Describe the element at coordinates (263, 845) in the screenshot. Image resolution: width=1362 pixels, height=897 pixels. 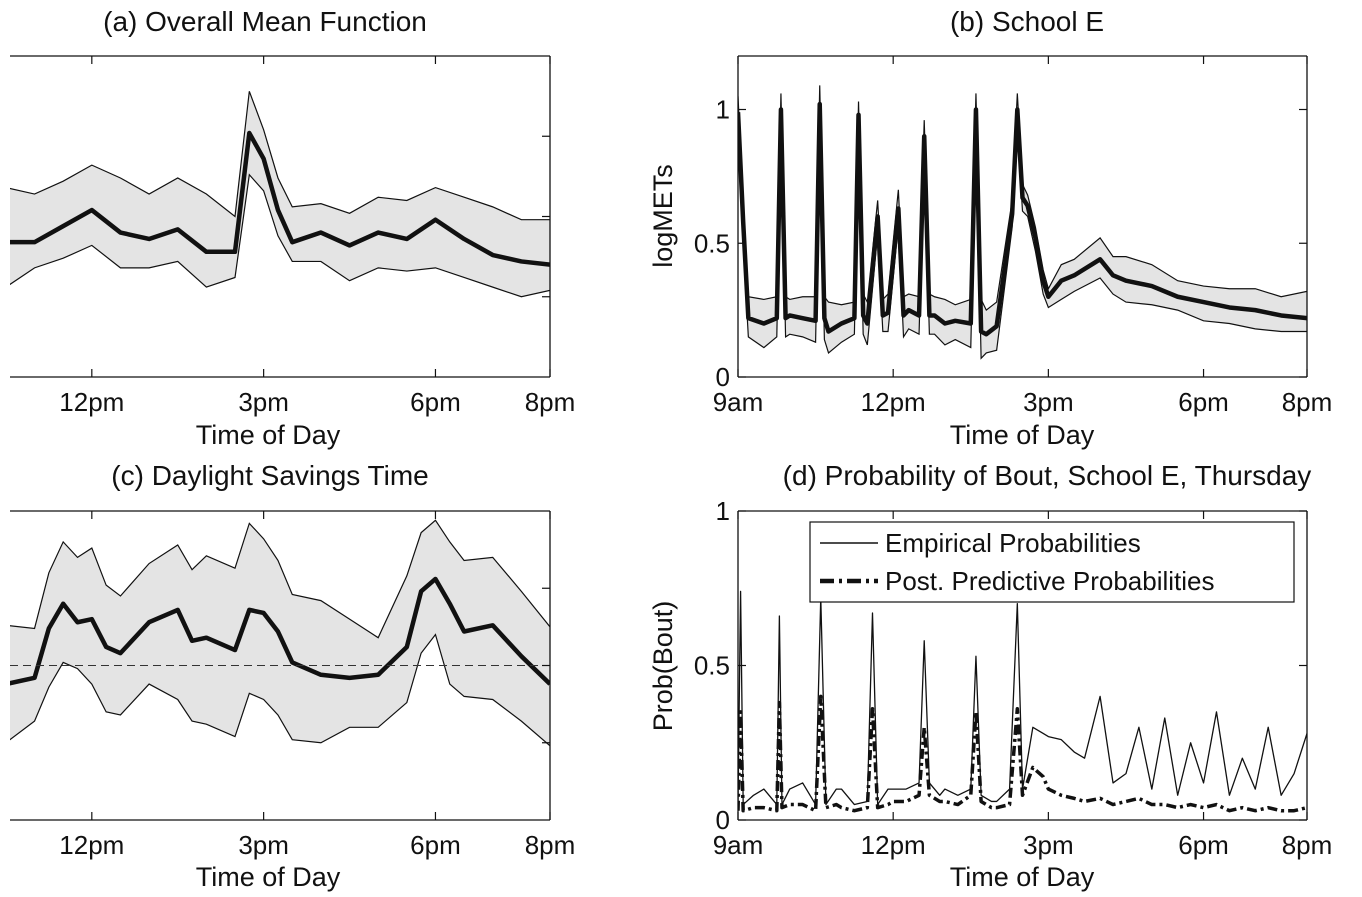
I see `panel-c-xtick-label: 3pm` at that location.